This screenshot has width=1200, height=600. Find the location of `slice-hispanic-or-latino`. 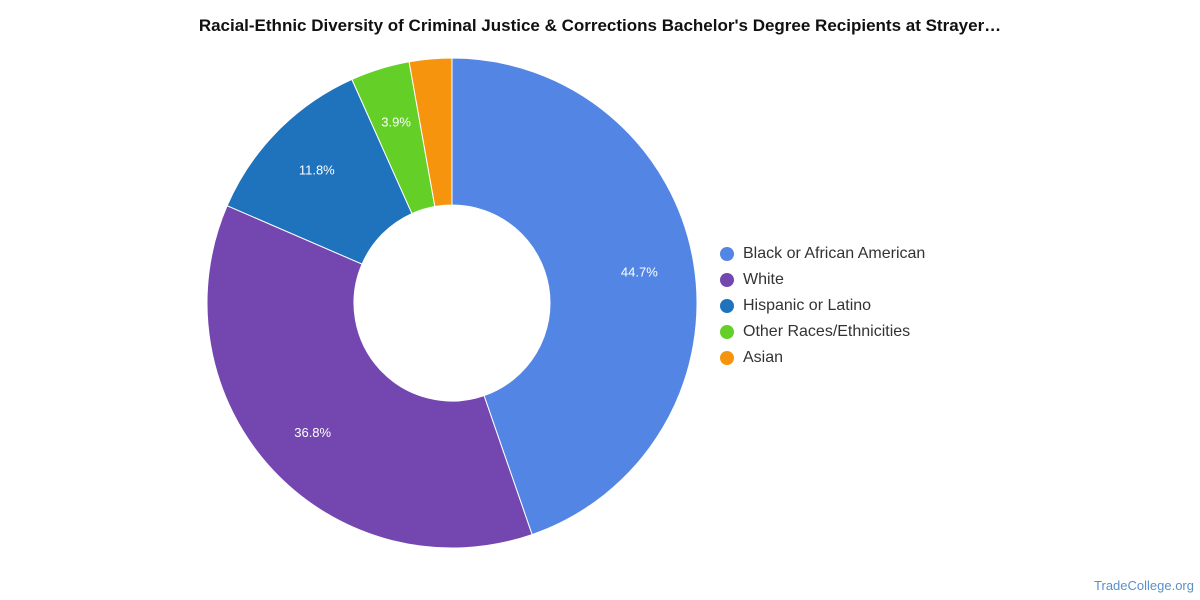

slice-hispanic-or-latino is located at coordinates (319, 171).